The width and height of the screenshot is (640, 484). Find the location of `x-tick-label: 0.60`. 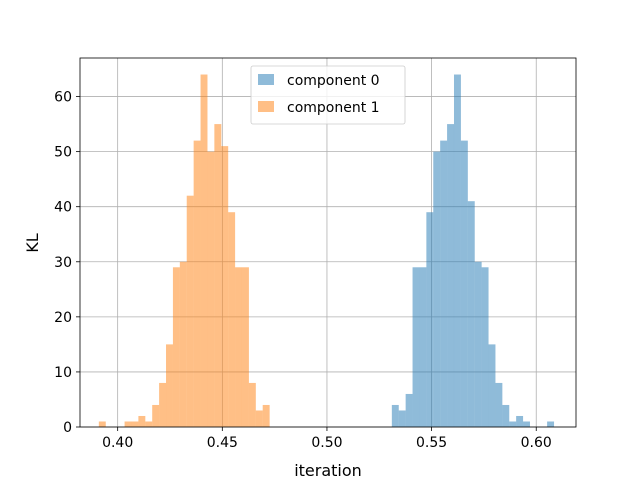

x-tick-label: 0.60 is located at coordinates (536, 443).